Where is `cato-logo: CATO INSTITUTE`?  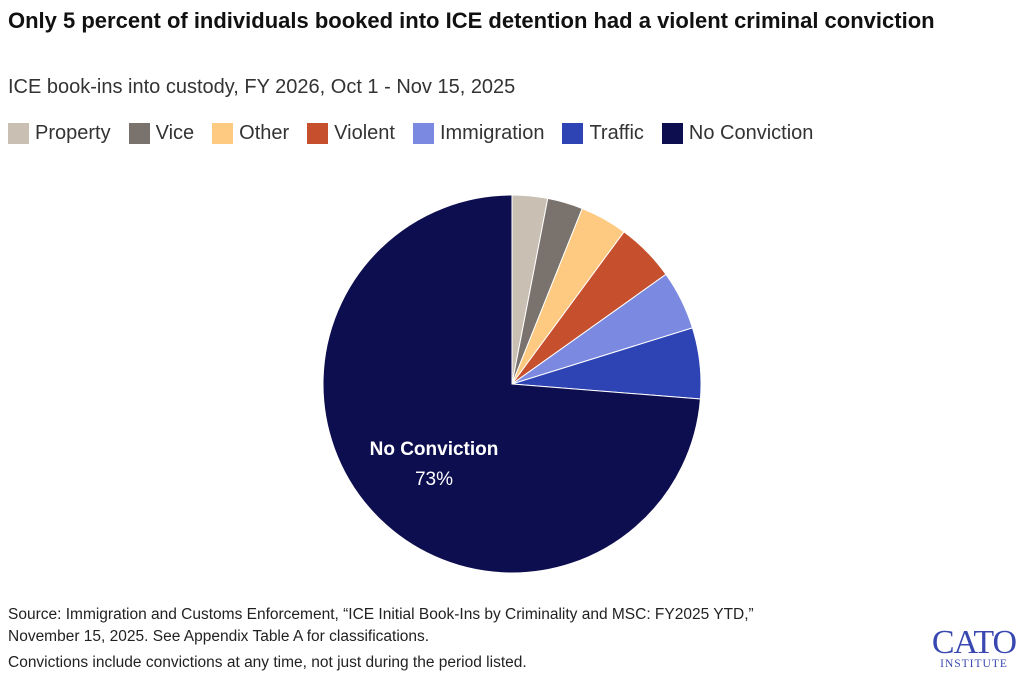 cato-logo: CATO INSTITUTE is located at coordinates (974, 647).